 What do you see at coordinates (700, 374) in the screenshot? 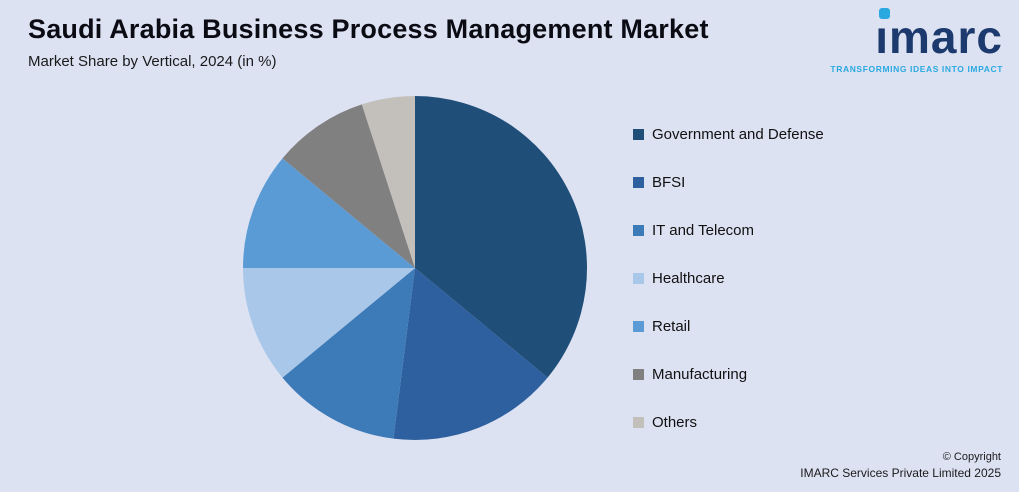
I see `legend-label: Manufacturing` at bounding box center [700, 374].